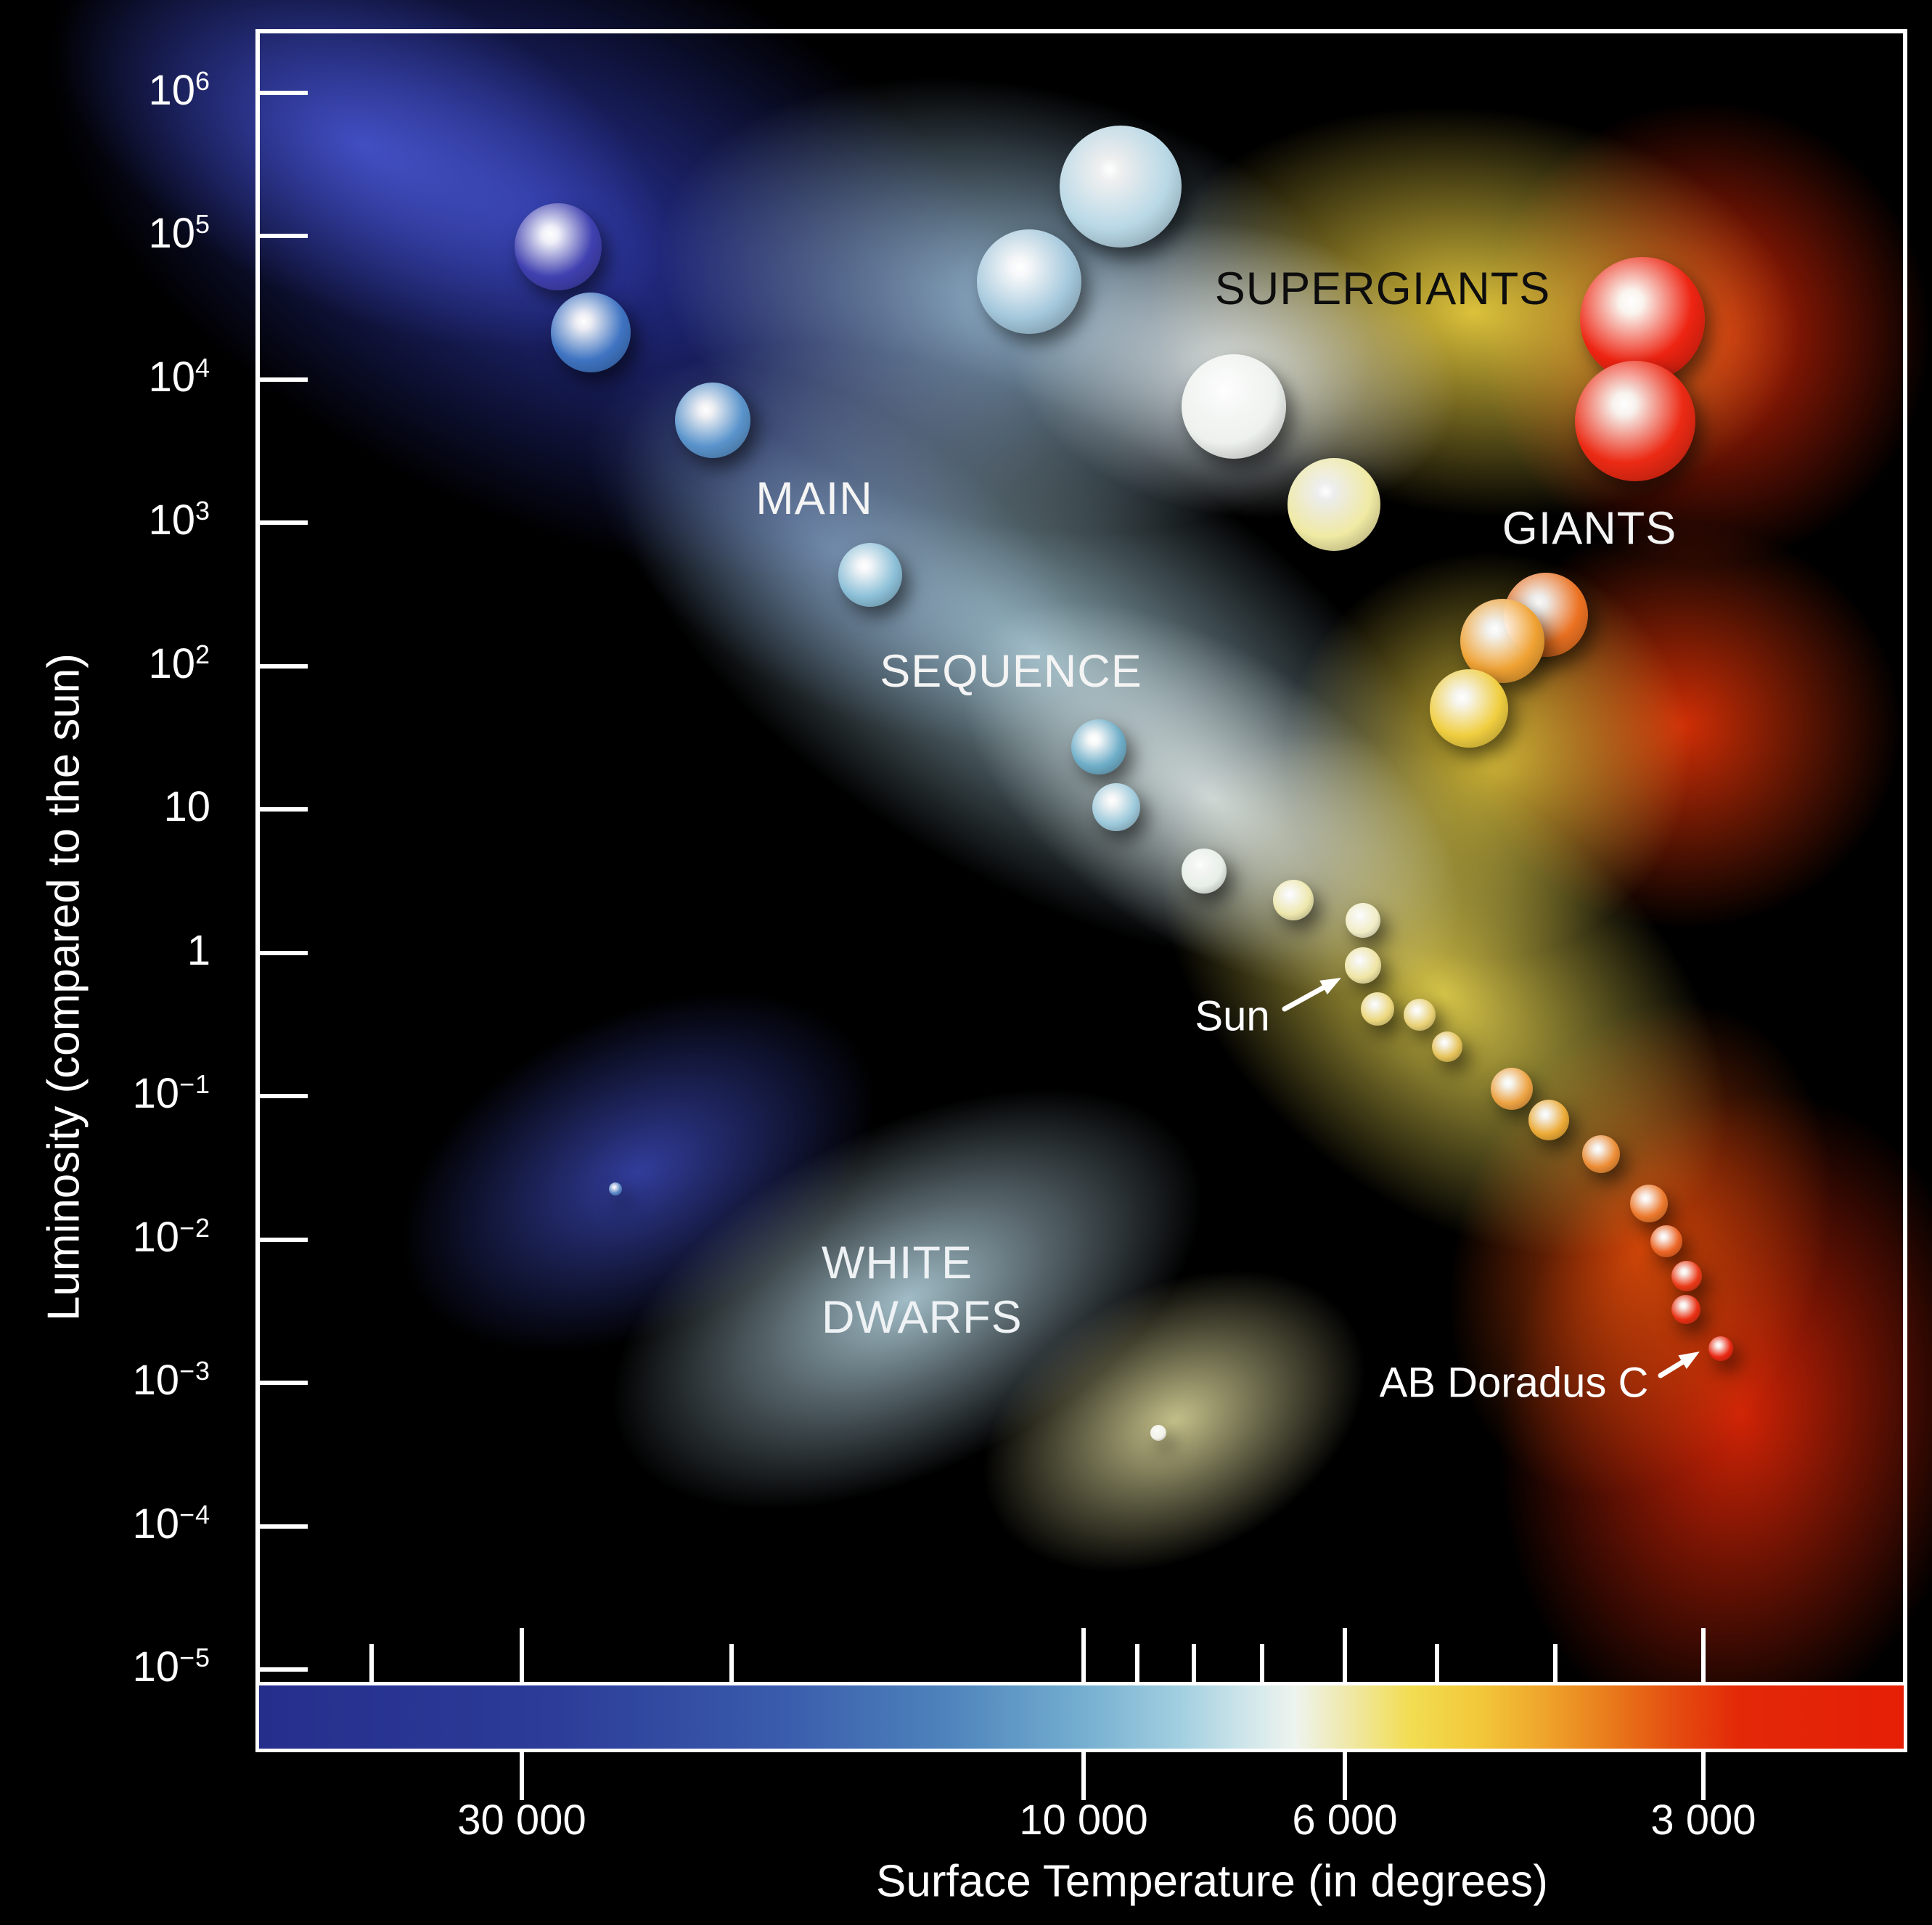 Image resolution: width=1932 pixels, height=1925 pixels. Describe the element at coordinates (179, 377) in the screenshot. I see `y-axis-tick-label: 10⁴` at that location.